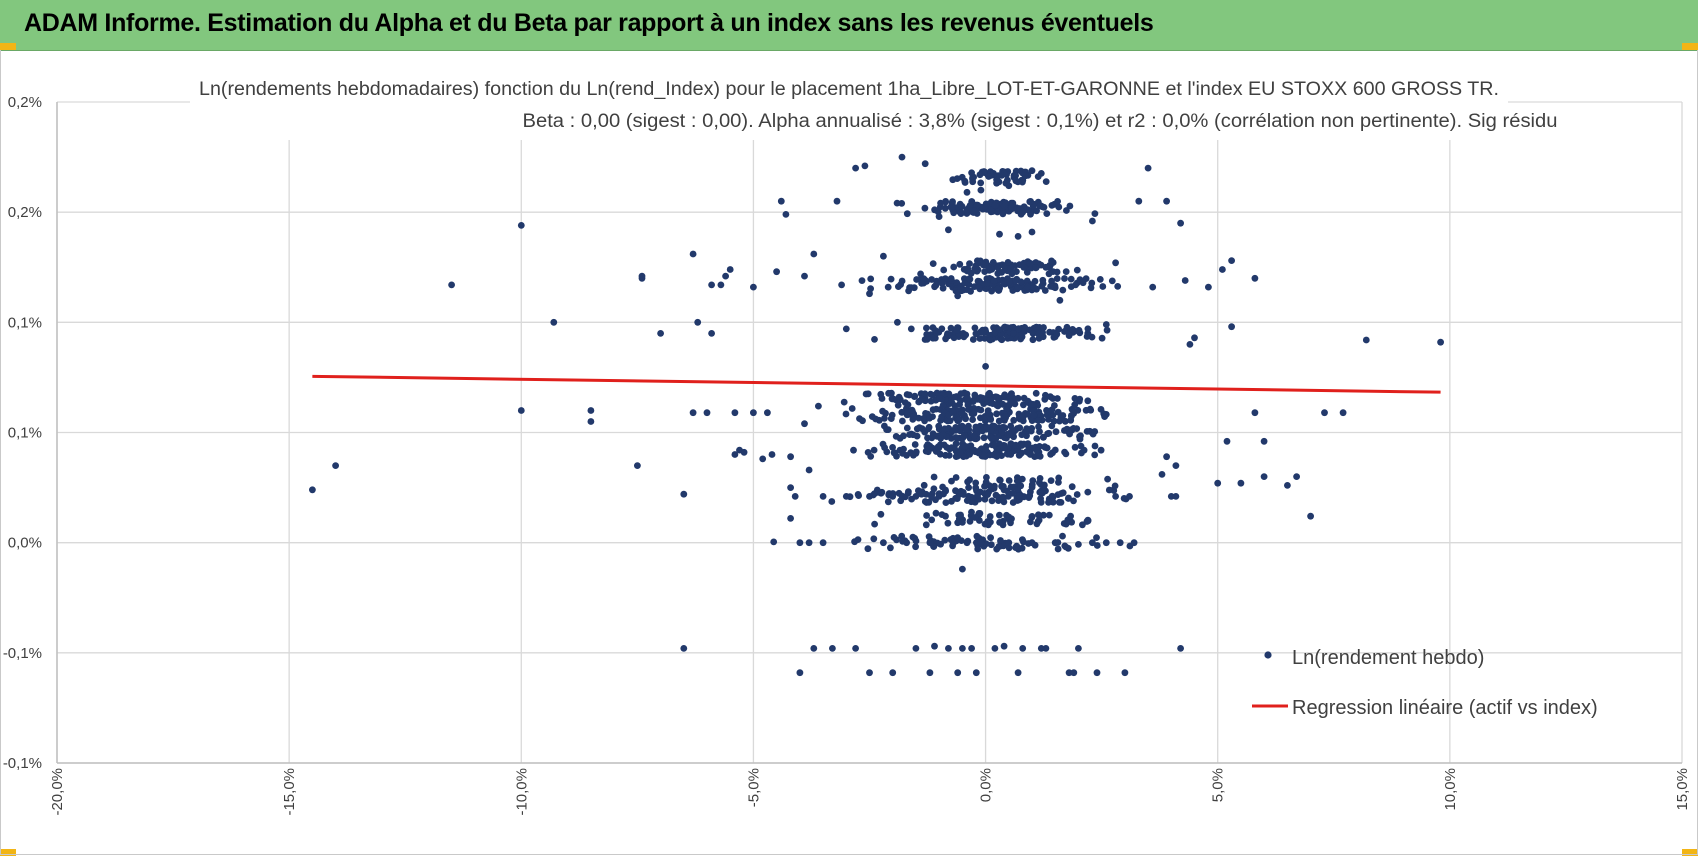  I want to click on y-tick-label-0: -0,1%, so click(22, 763).